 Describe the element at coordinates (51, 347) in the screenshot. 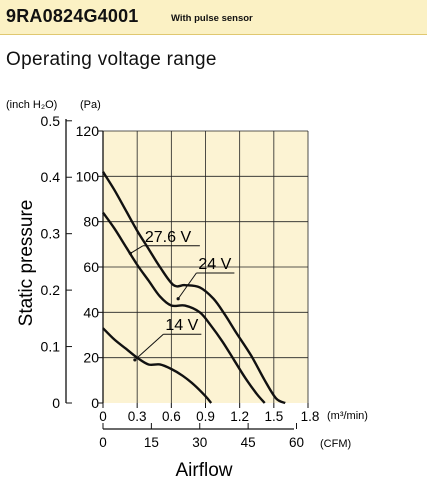

I see `y-tick-label-inch: 0.1` at that location.